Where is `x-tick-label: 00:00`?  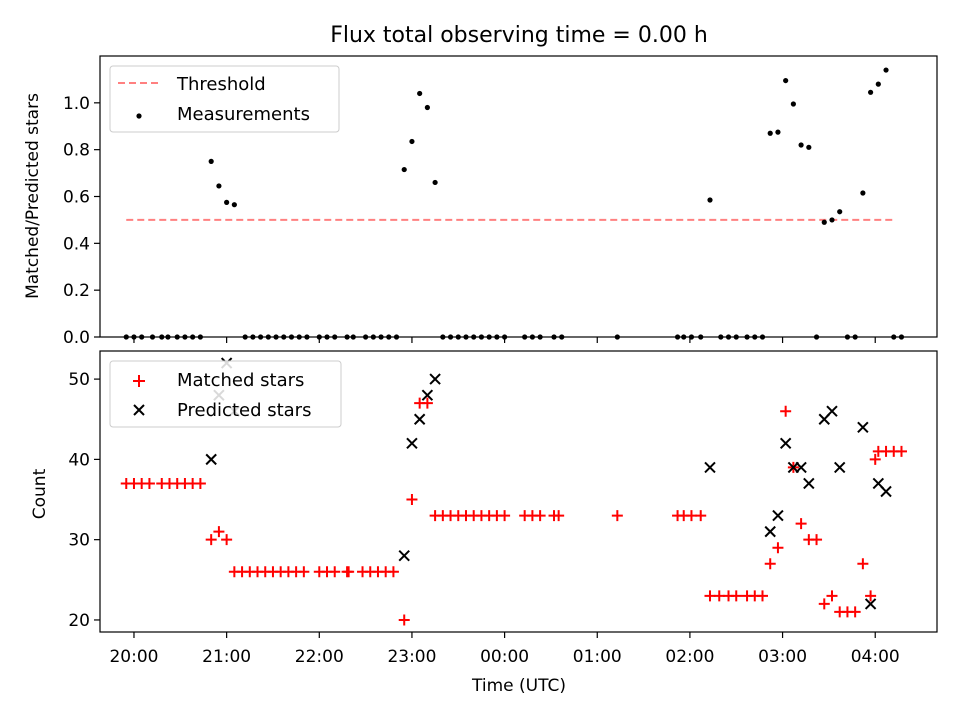
x-tick-label: 00:00 is located at coordinates (504, 657).